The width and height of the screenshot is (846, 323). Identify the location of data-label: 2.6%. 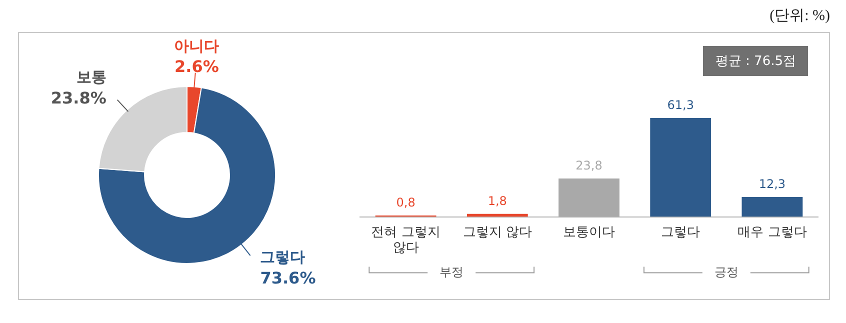
(196, 66).